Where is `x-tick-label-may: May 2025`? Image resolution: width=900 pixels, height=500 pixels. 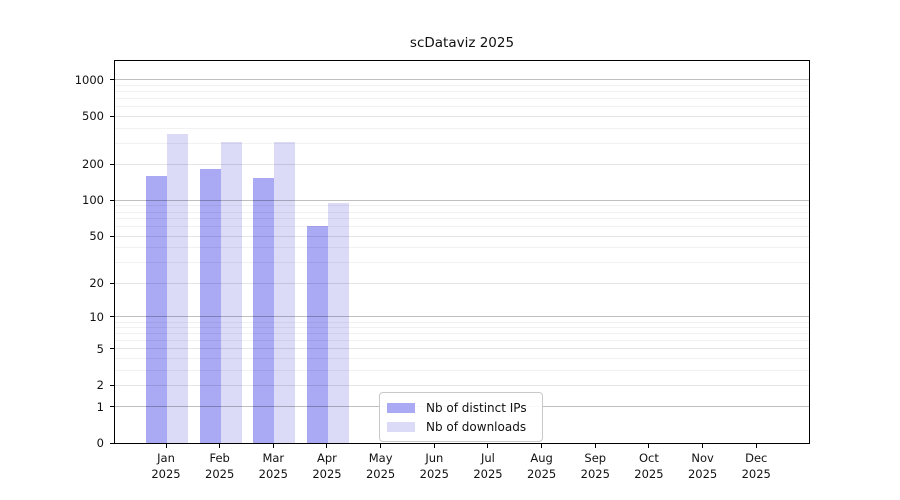 x-tick-label-may: May 2025 is located at coordinates (381, 466).